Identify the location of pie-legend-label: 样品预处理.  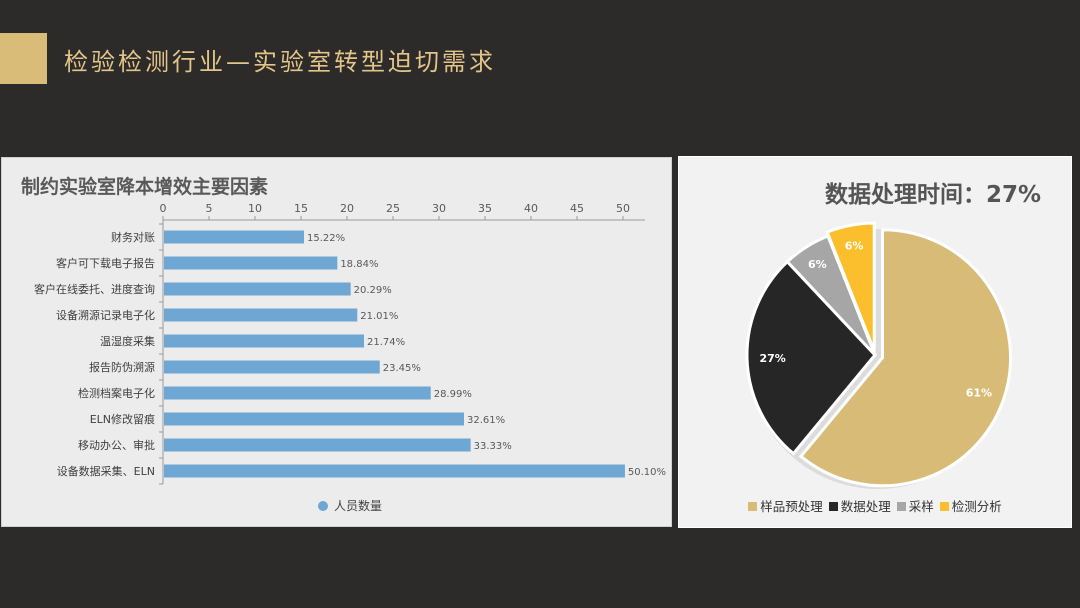
(791, 506).